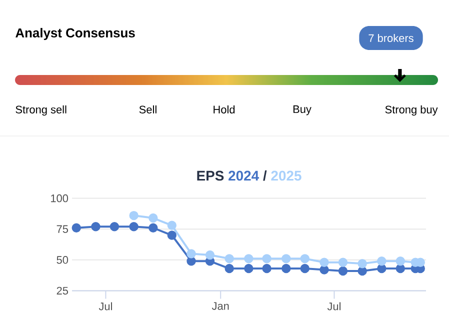 This screenshot has width=449, height=335. What do you see at coordinates (244, 175) in the screenshot?
I see `text: 2024` at bounding box center [244, 175].